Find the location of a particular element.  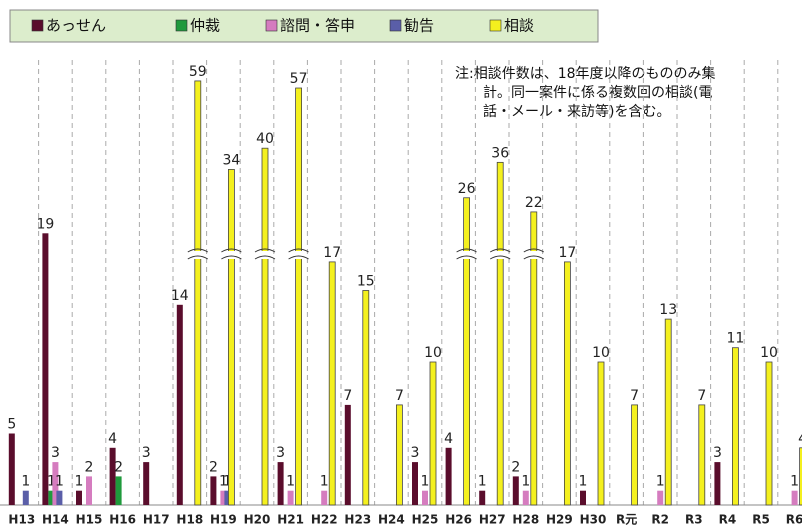

x-tick-label: H20 is located at coordinates (257, 520).